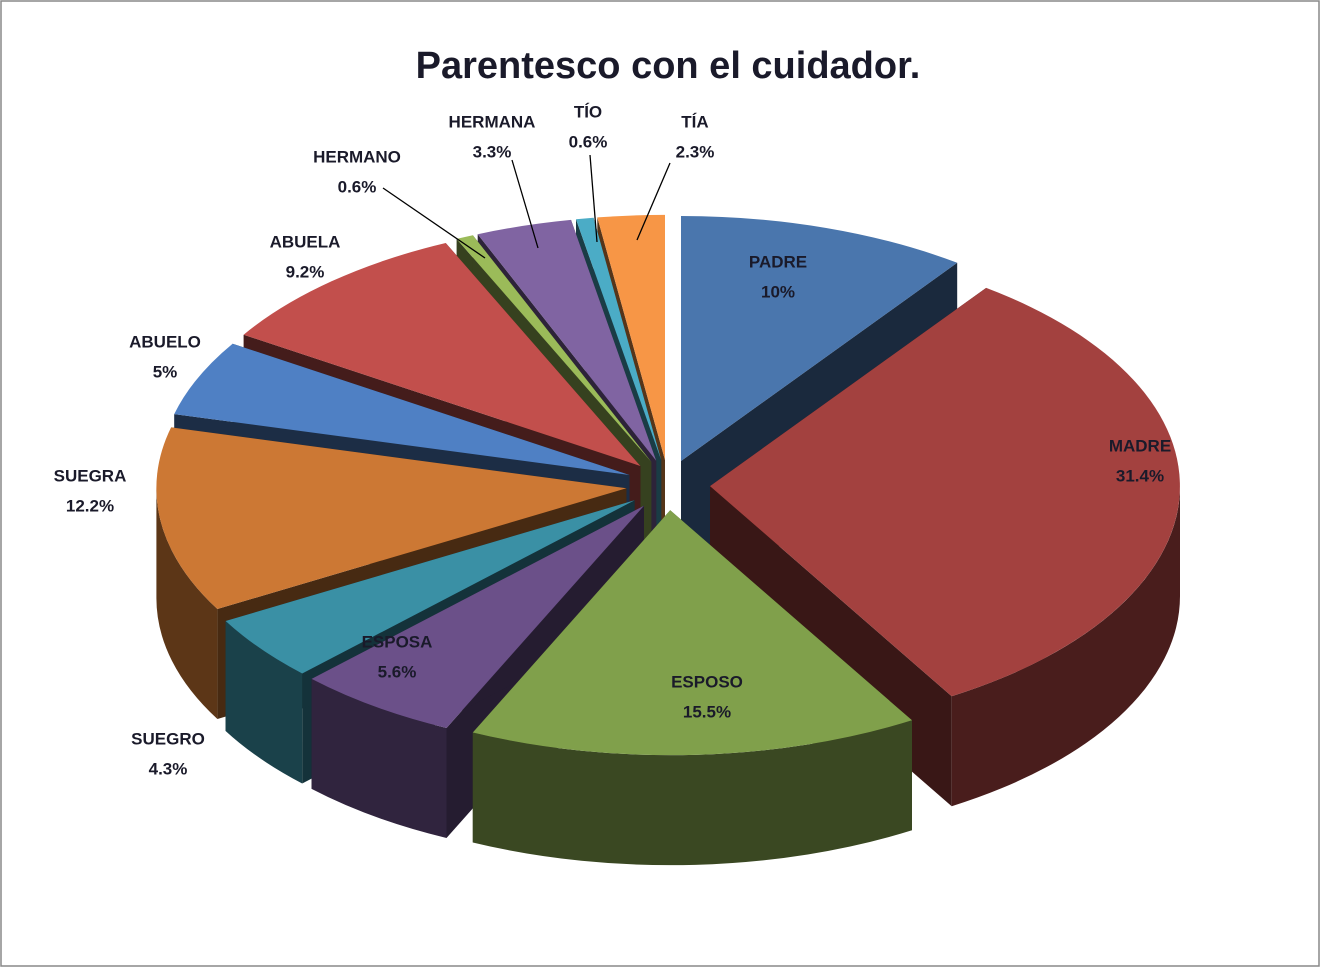  Describe the element at coordinates (694, 121) in the screenshot. I see `category-label: TÍA` at that location.